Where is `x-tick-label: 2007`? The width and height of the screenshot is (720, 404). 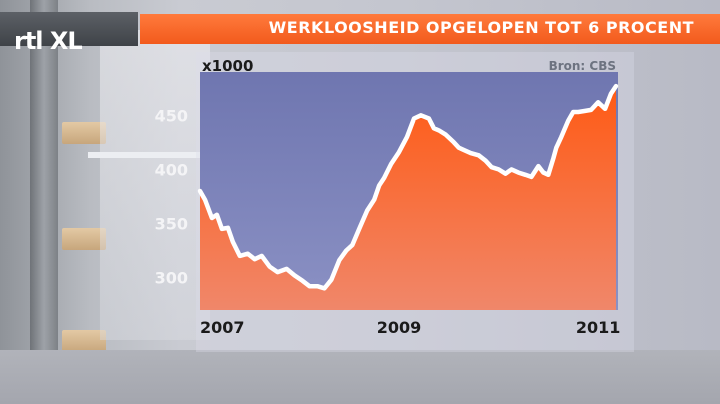
x-tick-label: 2007 is located at coordinates (222, 327).